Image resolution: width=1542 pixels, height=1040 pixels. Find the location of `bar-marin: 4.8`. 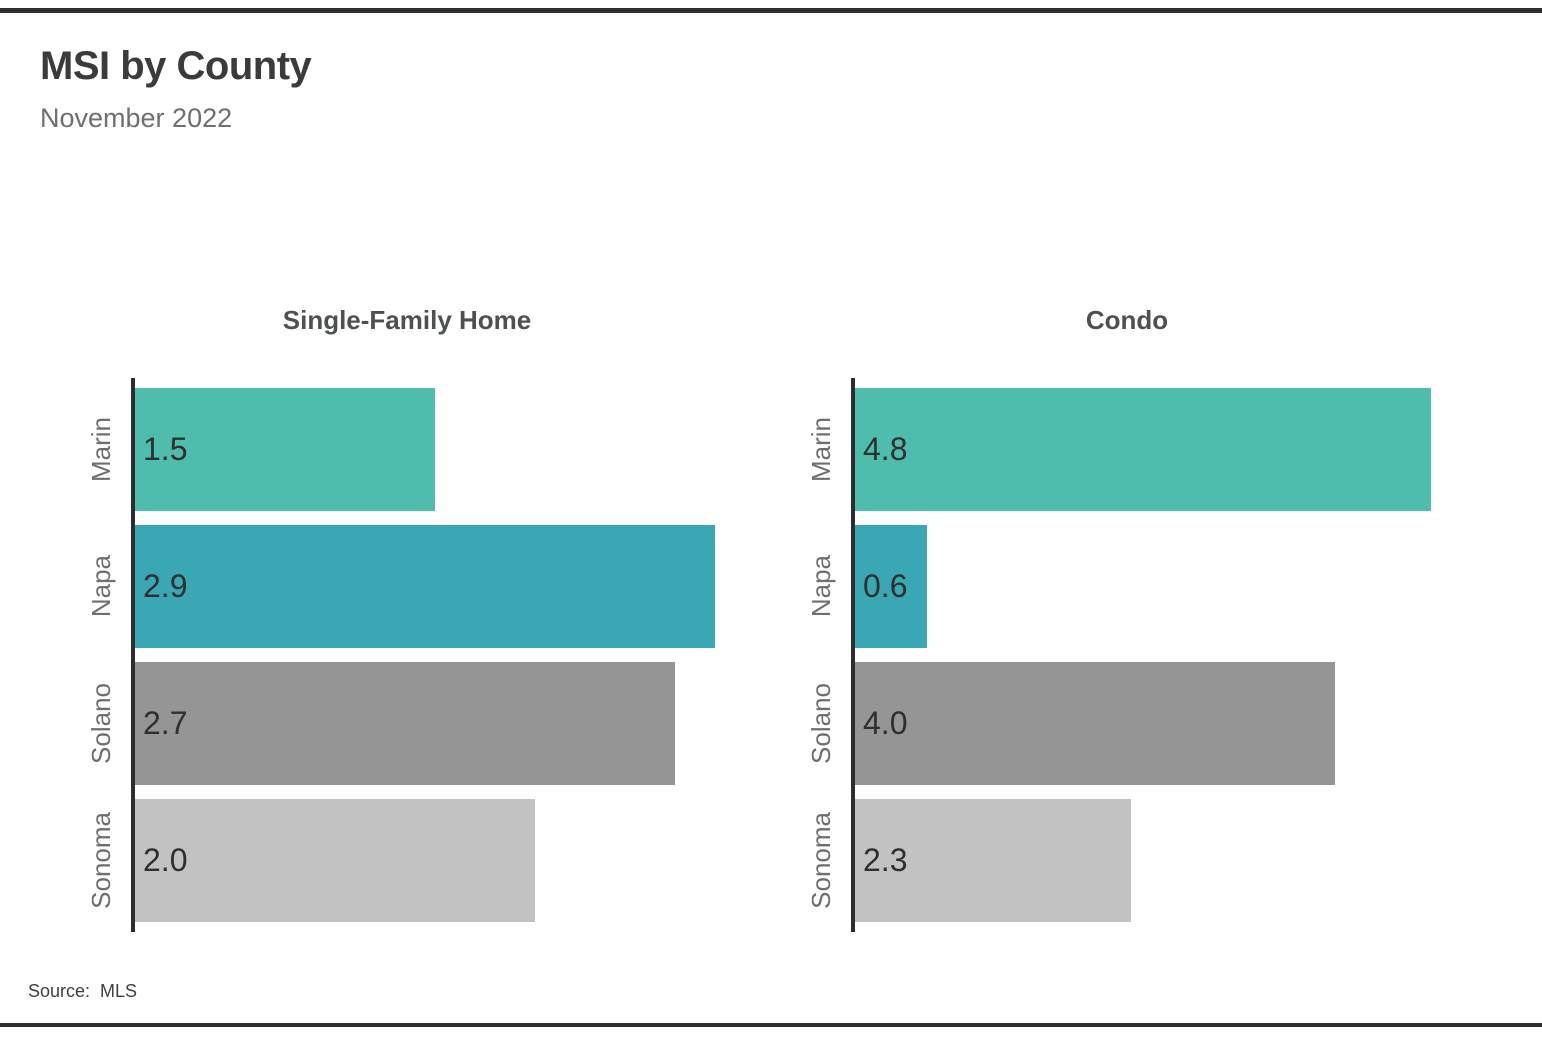

bar-marin: 4.8 is located at coordinates (1143, 449).